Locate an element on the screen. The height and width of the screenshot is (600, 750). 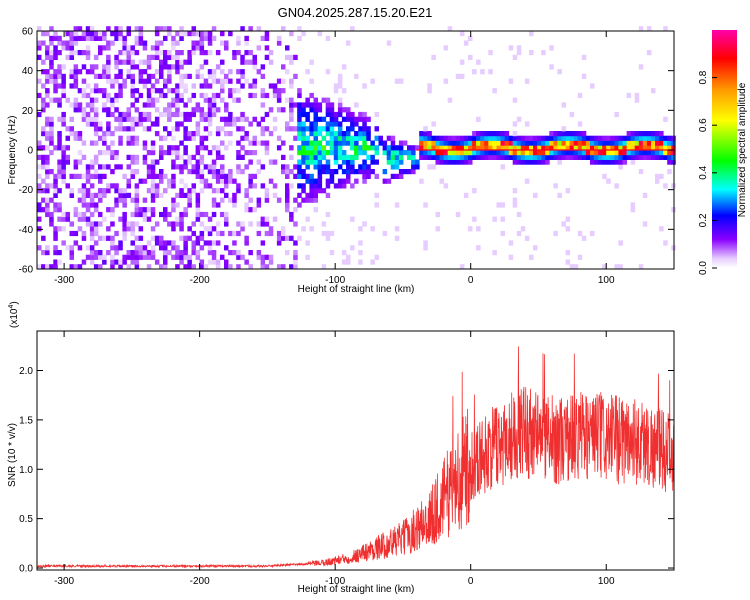
figure-title: GN04.2025.287.15.20.E21 is located at coordinates (355, 12).